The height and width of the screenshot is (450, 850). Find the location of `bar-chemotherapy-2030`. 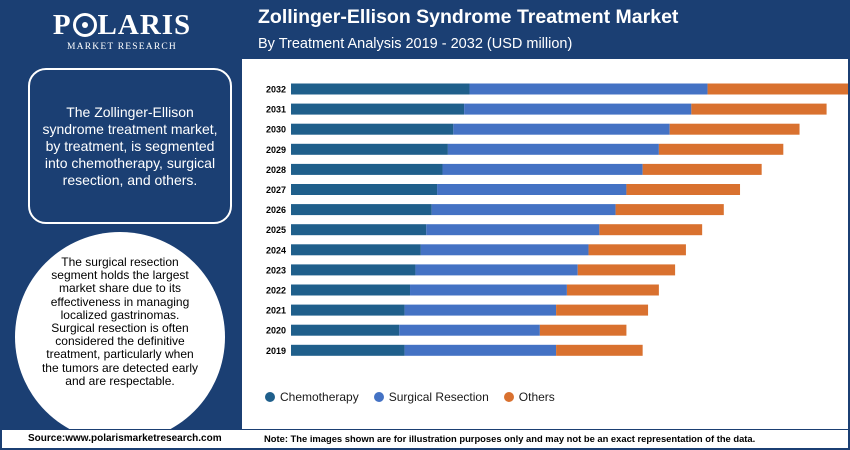

bar-chemotherapy-2030 is located at coordinates (372, 129).